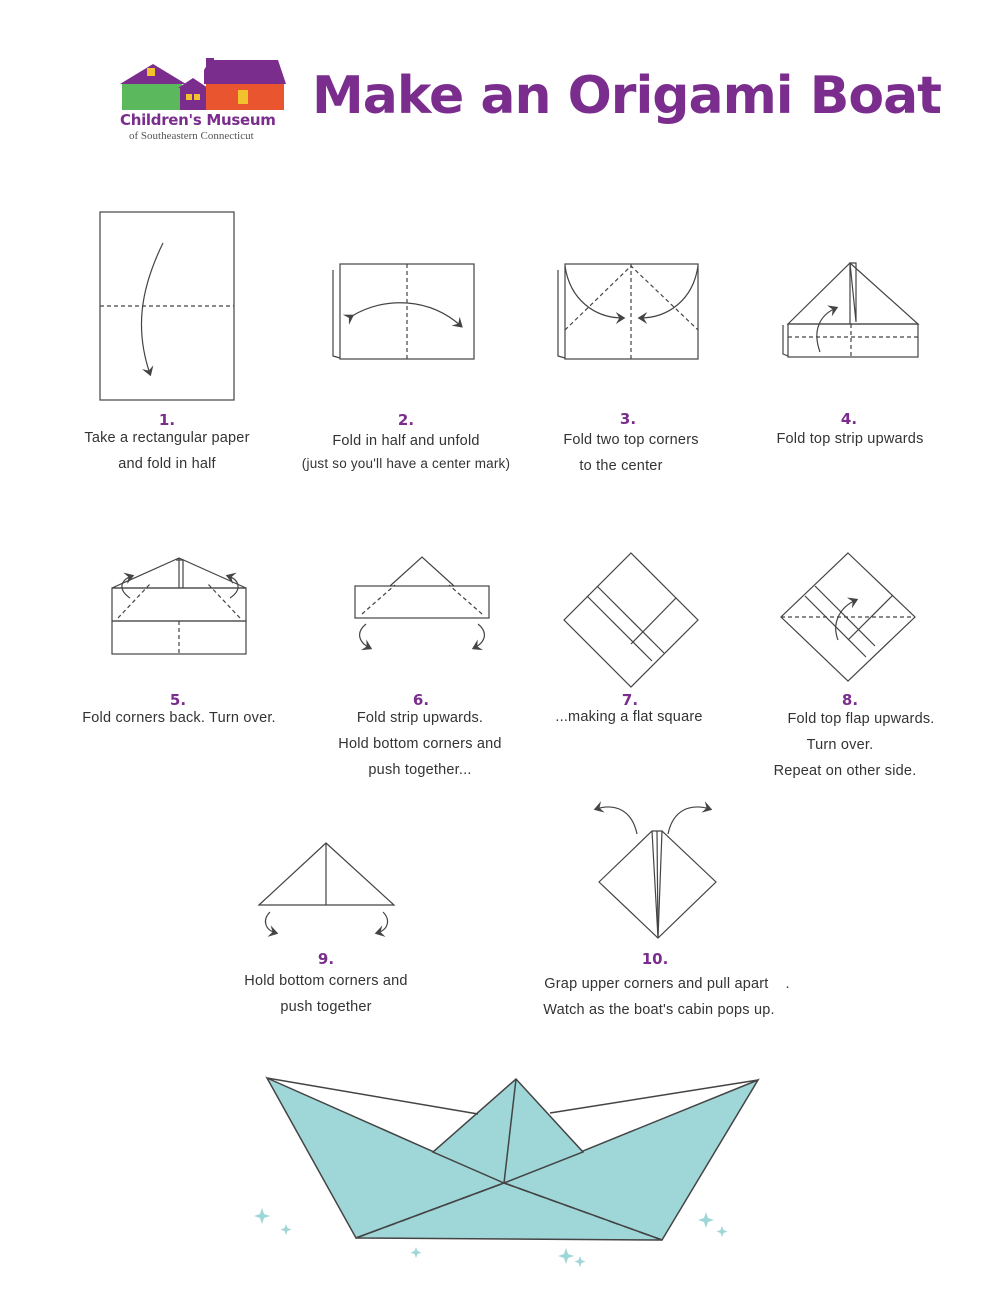 Image resolution: width=1000 pixels, height=1294 pixels. What do you see at coordinates (630, 453) in the screenshot?
I see `step-3-caption: Fold two top corners to the center` at bounding box center [630, 453].